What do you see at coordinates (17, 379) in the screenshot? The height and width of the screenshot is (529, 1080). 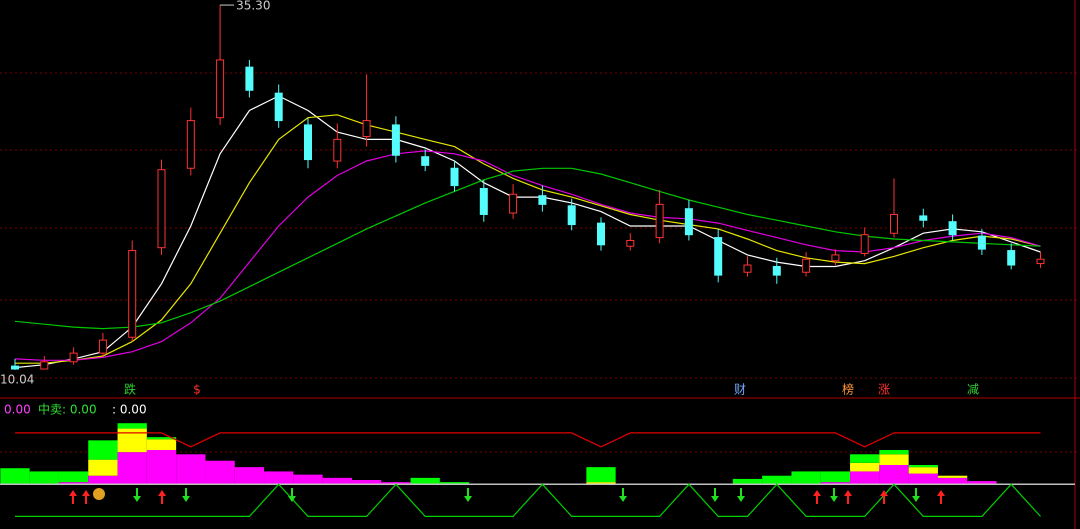 I see `min-label: 10.04` at bounding box center [17, 379].